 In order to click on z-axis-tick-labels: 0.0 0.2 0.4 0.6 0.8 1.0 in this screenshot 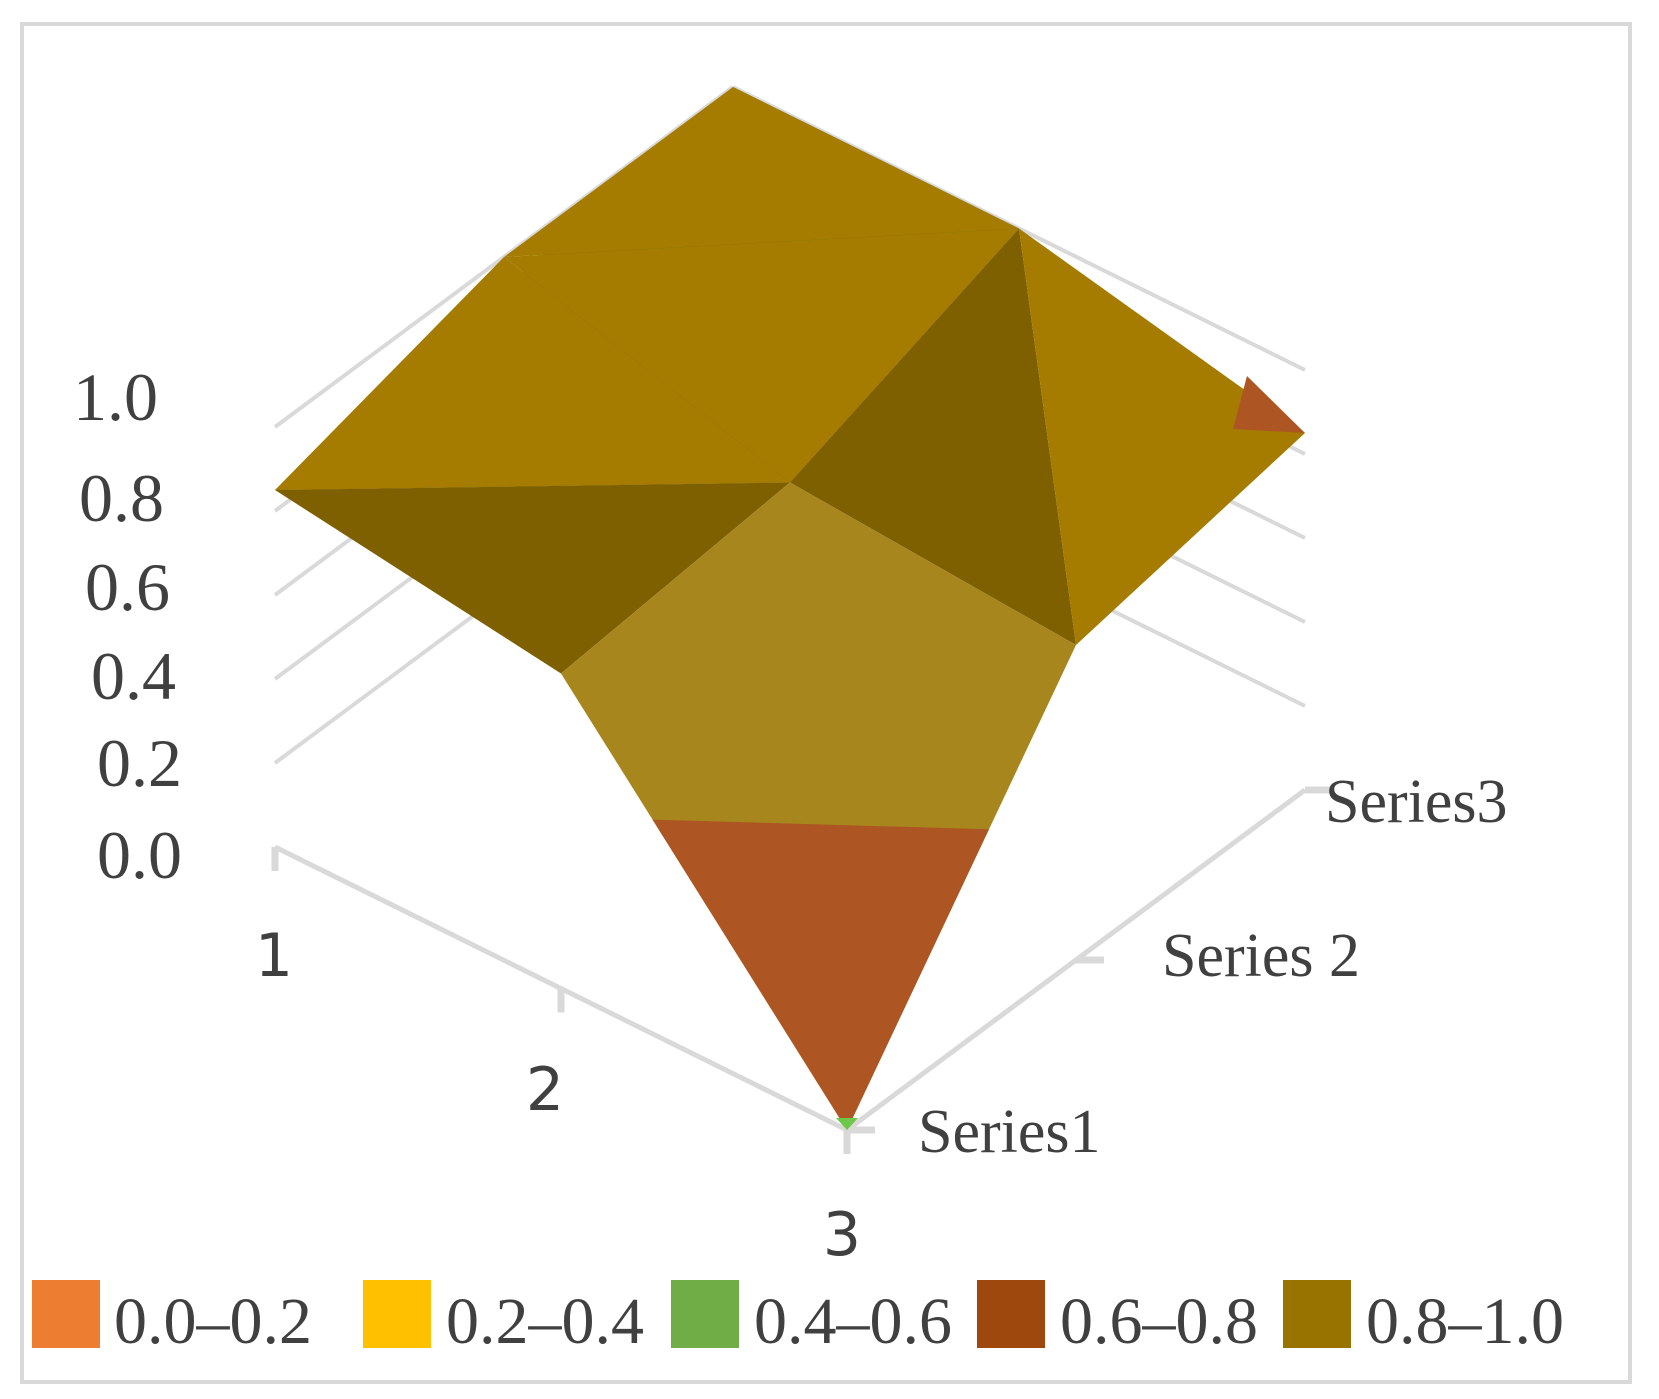, I will do `click(127, 626)`.